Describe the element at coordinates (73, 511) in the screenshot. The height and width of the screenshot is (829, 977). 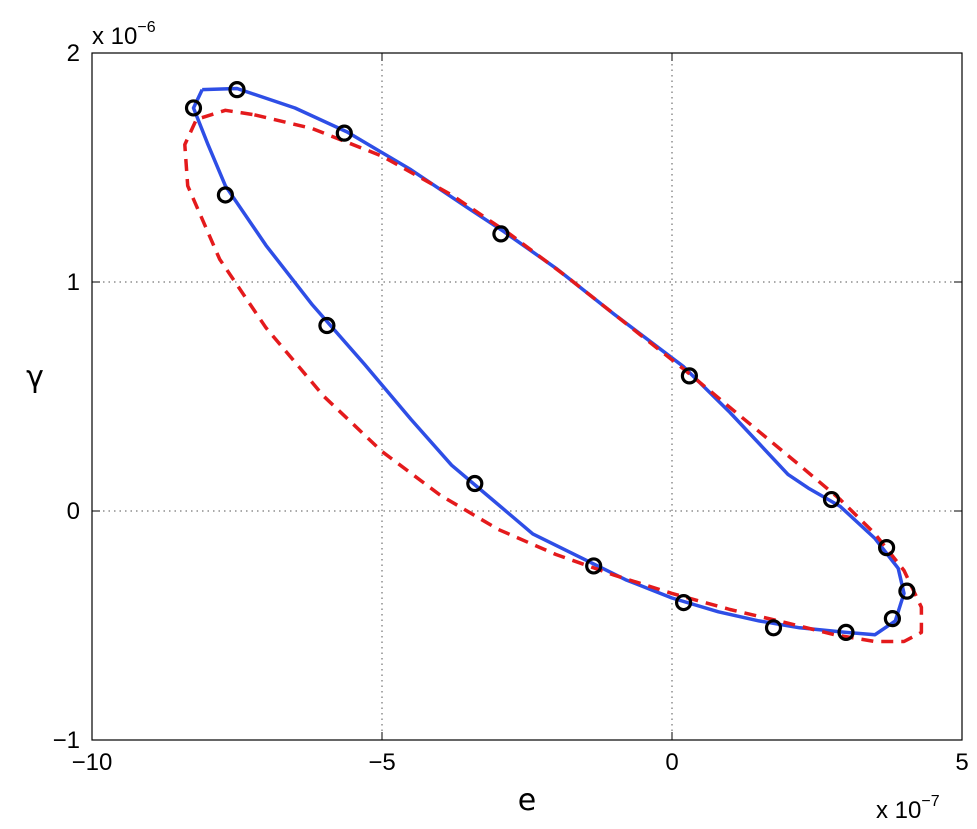
I see `y-tick-label: 0` at that location.